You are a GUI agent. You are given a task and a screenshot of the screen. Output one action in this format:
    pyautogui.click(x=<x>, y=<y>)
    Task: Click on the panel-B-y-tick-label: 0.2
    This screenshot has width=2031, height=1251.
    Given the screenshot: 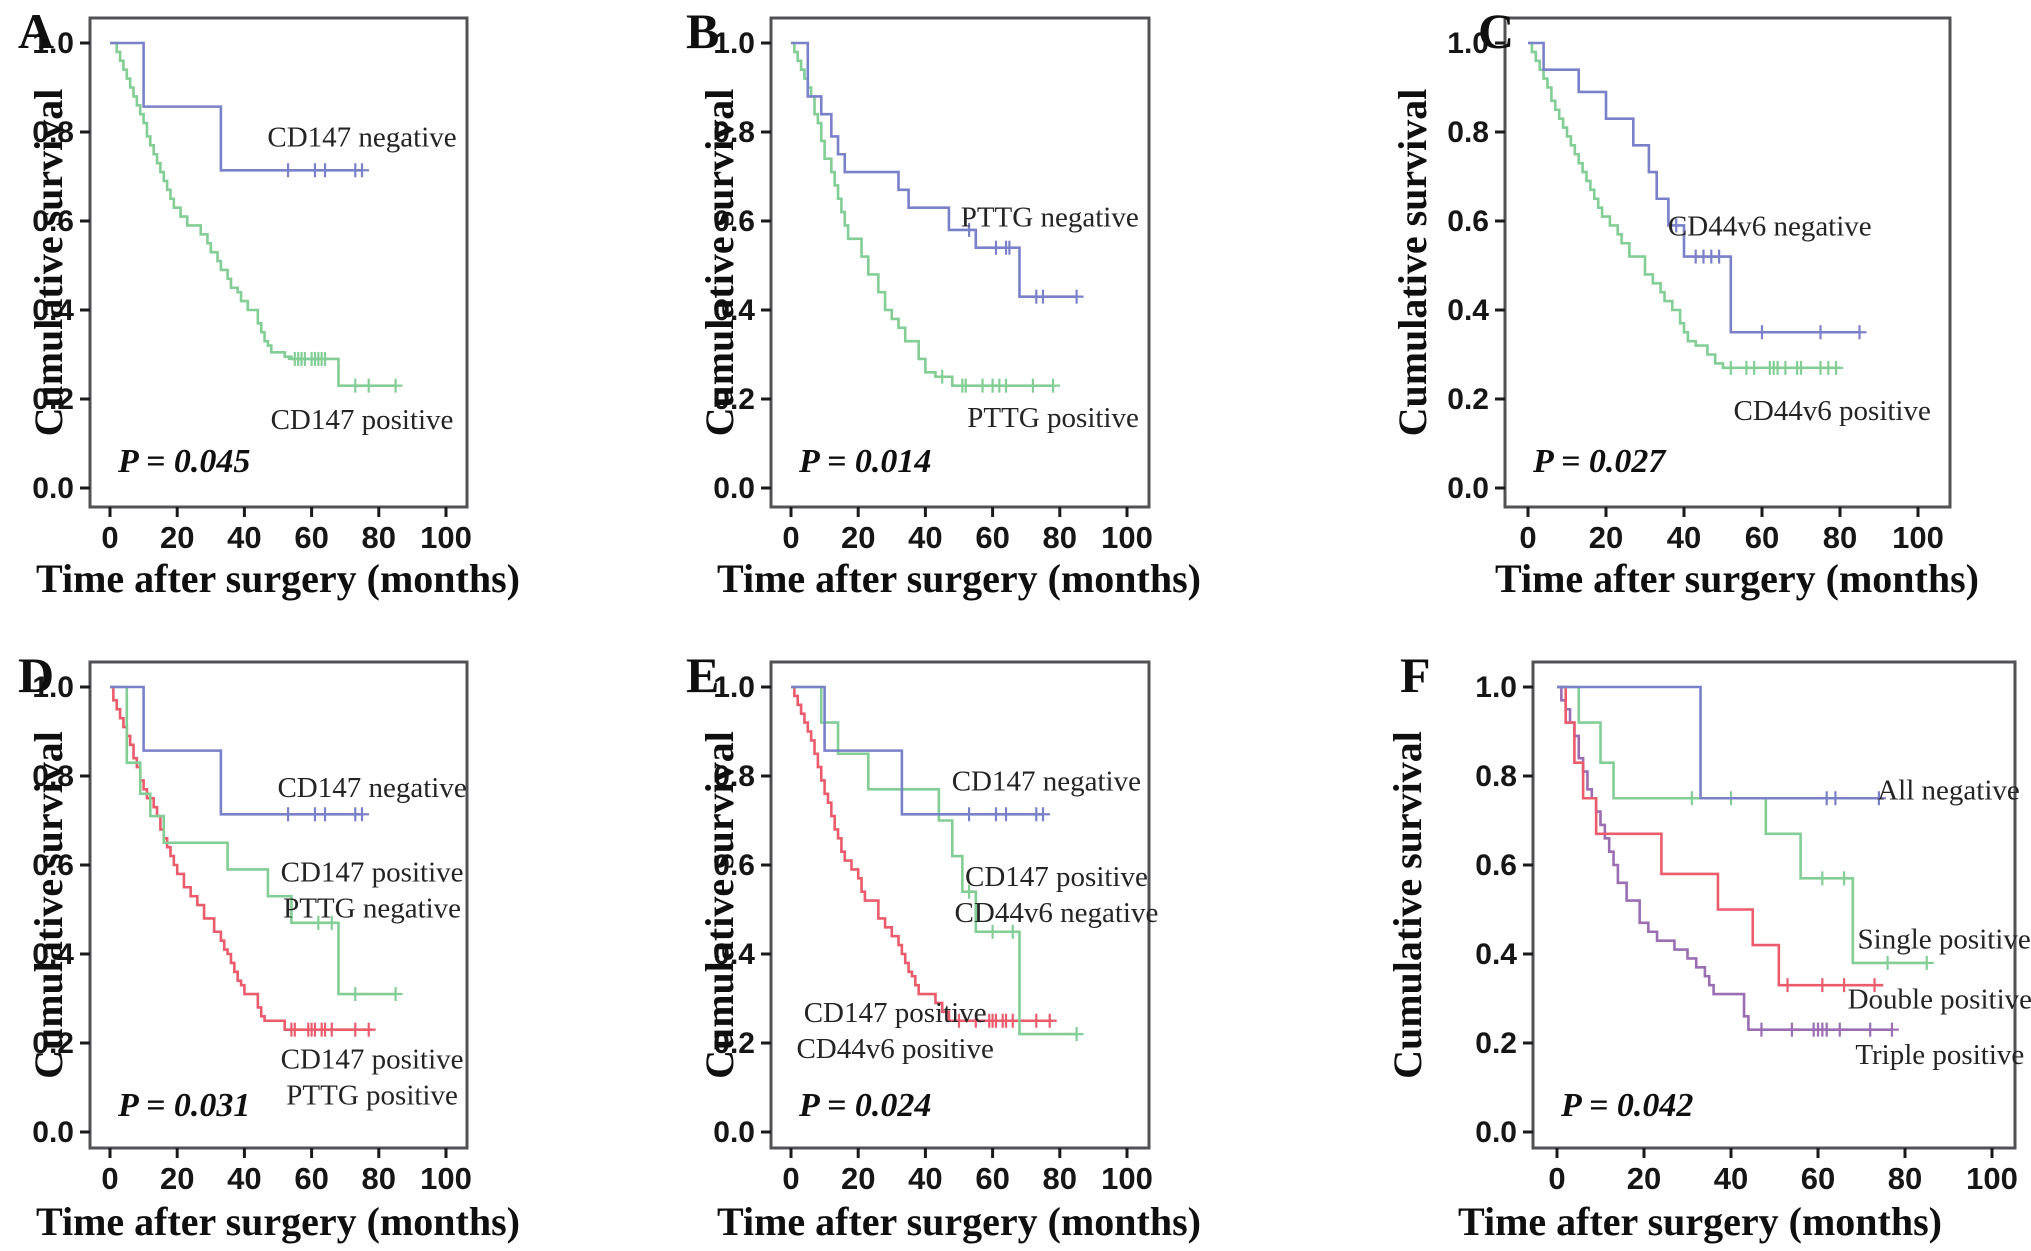 What is the action you would take?
    pyautogui.click(x=734, y=399)
    